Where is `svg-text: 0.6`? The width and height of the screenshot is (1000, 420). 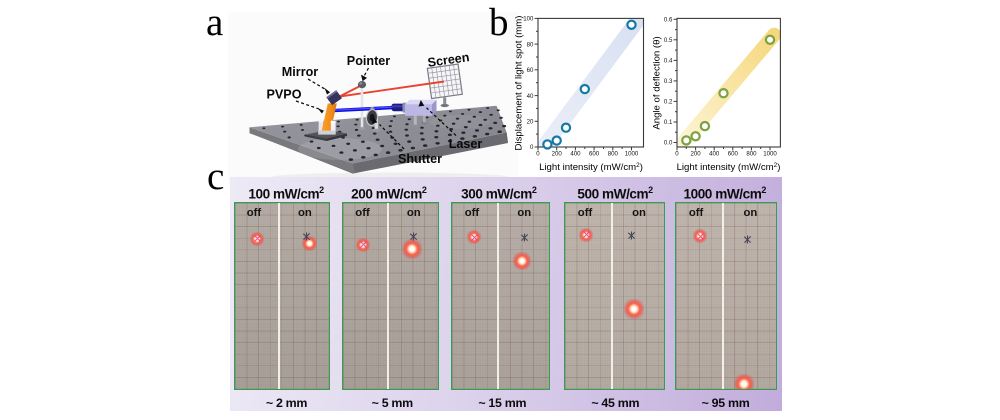
svg-text: 0.6 is located at coordinates (668, 20).